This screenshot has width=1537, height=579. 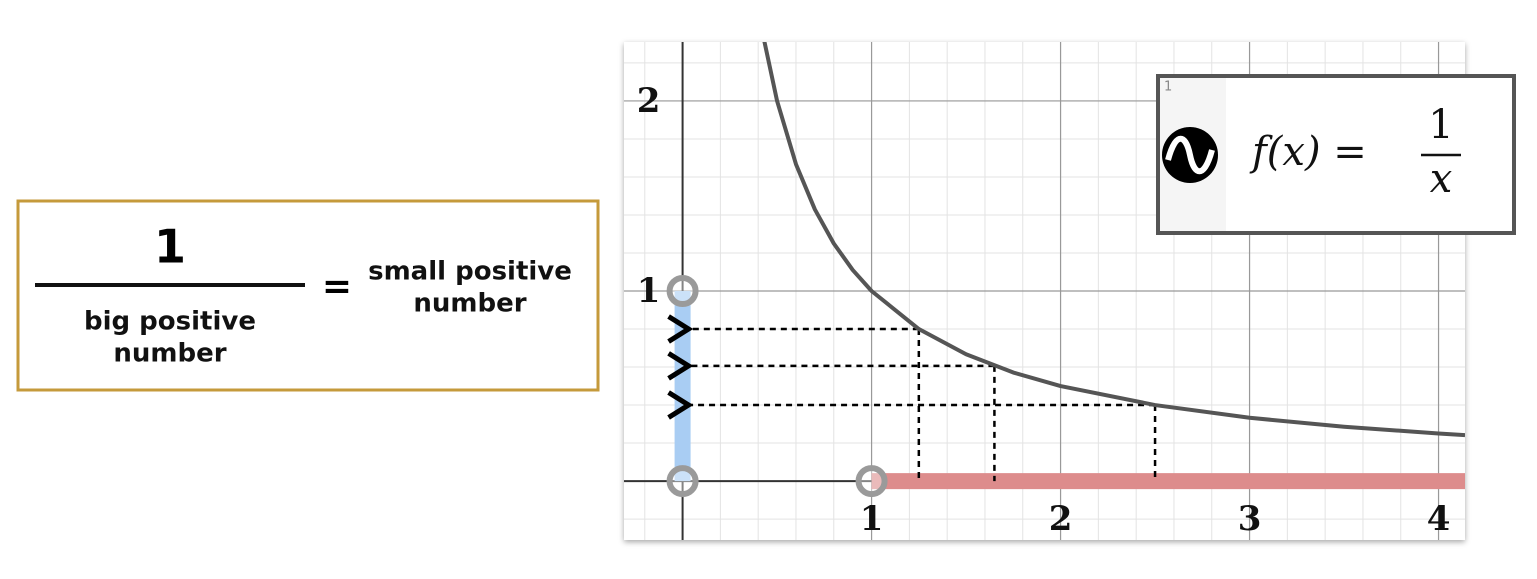 What do you see at coordinates (337, 286) in the screenshot?
I see `note-equals: =` at bounding box center [337, 286].